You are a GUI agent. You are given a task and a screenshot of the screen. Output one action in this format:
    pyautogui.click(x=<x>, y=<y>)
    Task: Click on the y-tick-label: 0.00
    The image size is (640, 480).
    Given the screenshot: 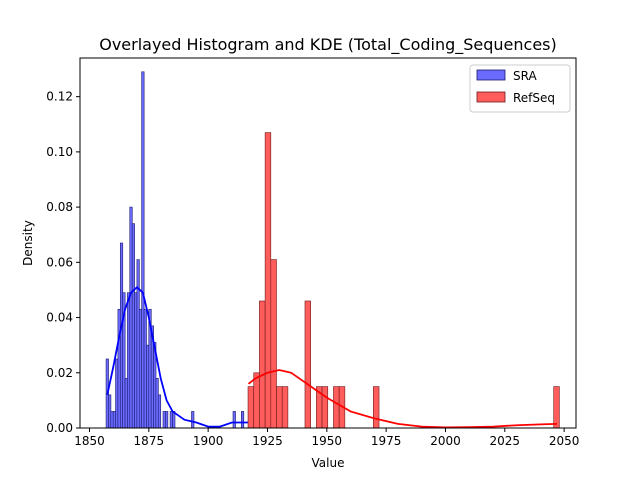 What is the action you would take?
    pyautogui.click(x=59, y=428)
    